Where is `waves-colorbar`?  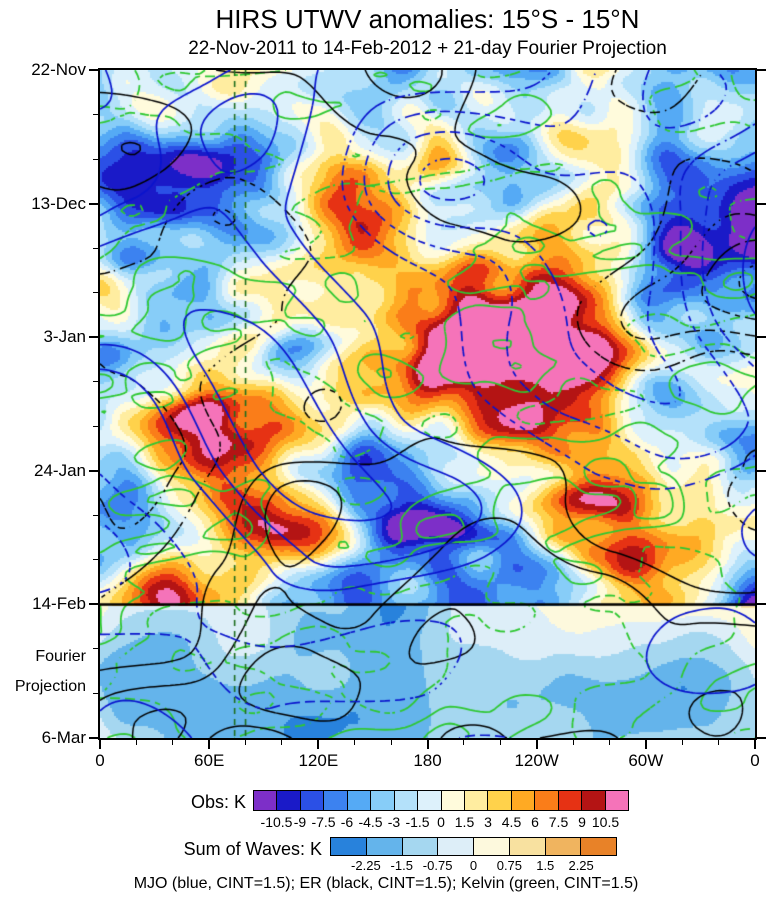
waves-colorbar is located at coordinates (473, 846).